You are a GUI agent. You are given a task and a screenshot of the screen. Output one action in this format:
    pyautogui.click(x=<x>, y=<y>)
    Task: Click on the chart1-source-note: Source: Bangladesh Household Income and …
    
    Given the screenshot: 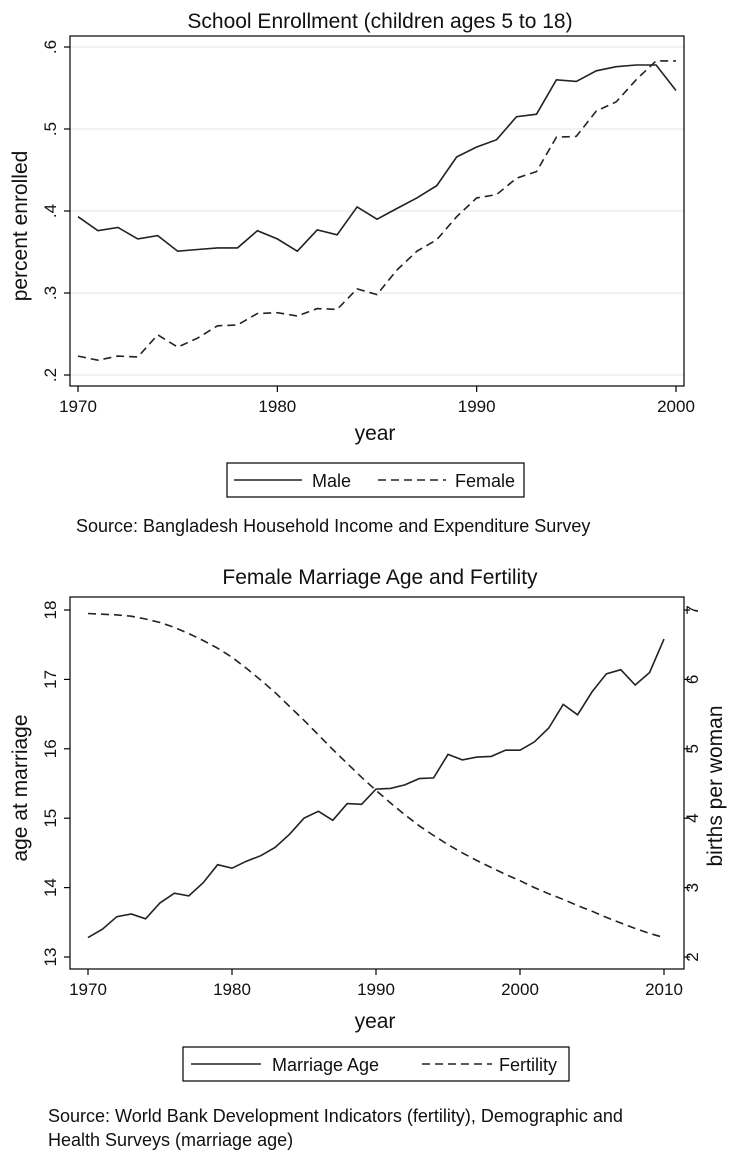 What is the action you would take?
    pyautogui.click(x=333, y=526)
    